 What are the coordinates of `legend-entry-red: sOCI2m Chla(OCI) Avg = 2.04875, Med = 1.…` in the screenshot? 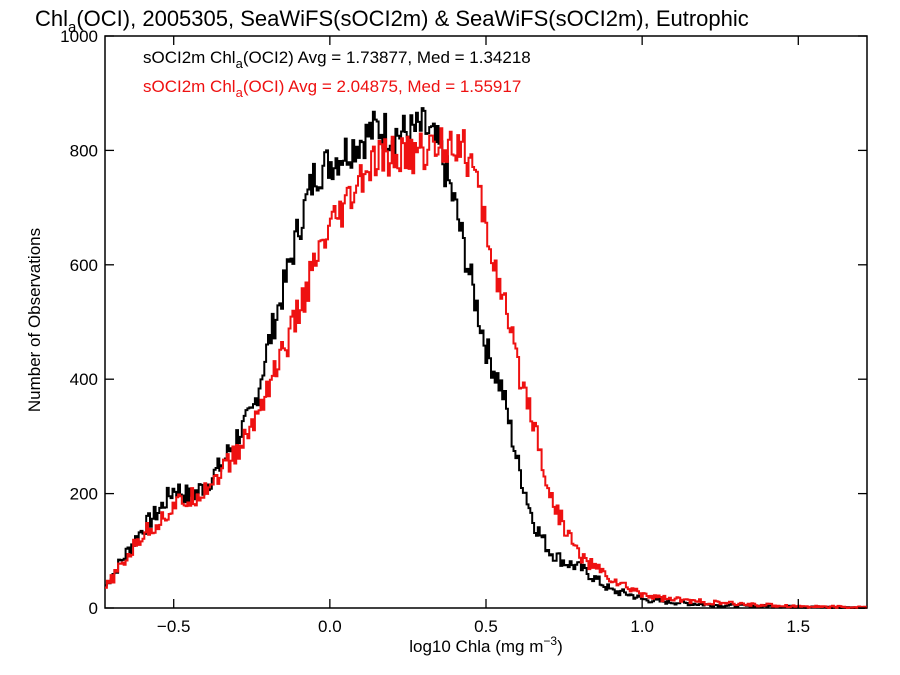 It's located at (332, 88).